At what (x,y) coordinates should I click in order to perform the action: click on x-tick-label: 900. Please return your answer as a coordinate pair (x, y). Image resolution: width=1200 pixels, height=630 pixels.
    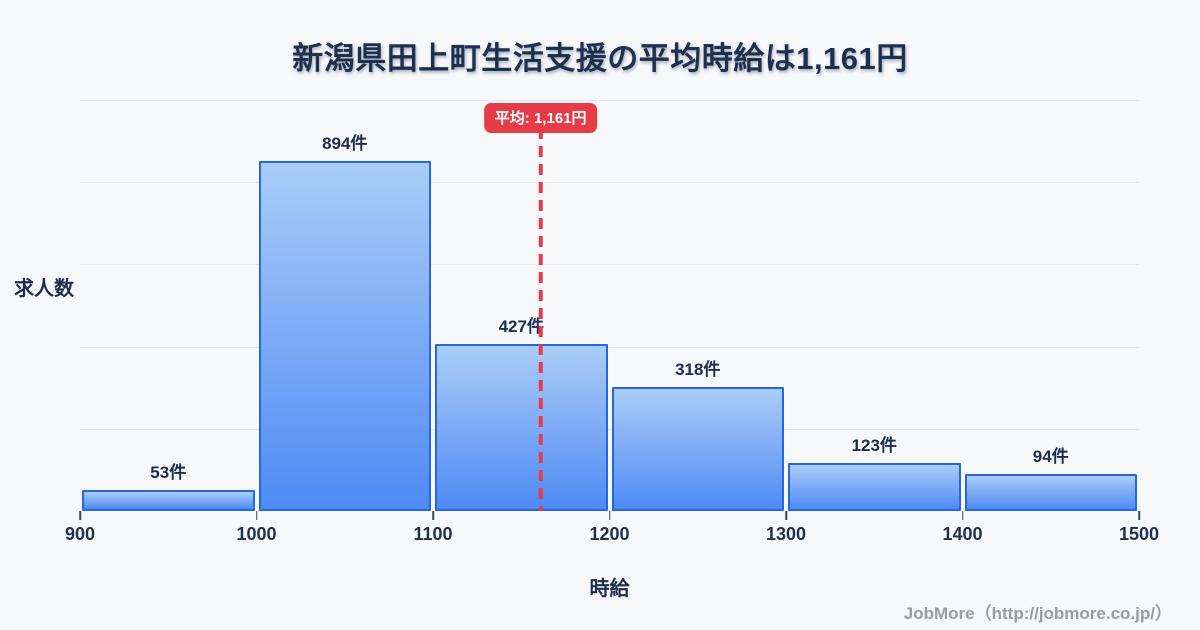
    Looking at the image, I should click on (80, 534).